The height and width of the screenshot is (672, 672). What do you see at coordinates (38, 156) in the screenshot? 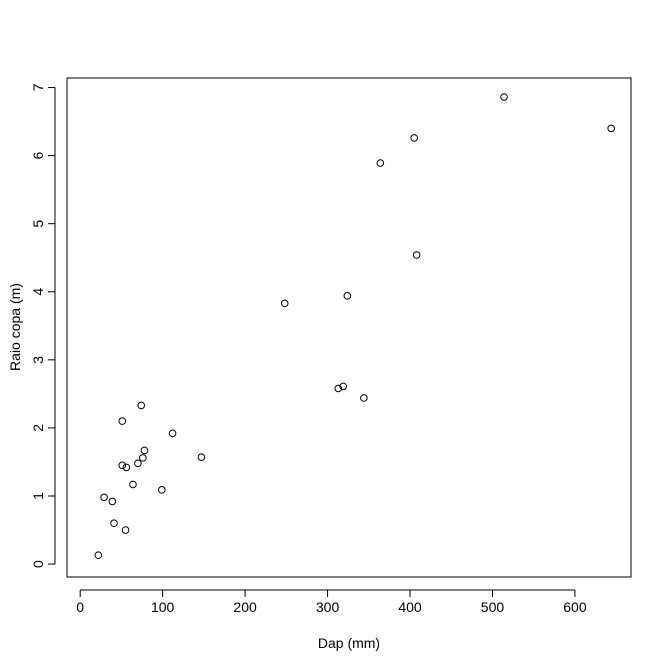
I see `y-tick-label: 6` at bounding box center [38, 156].